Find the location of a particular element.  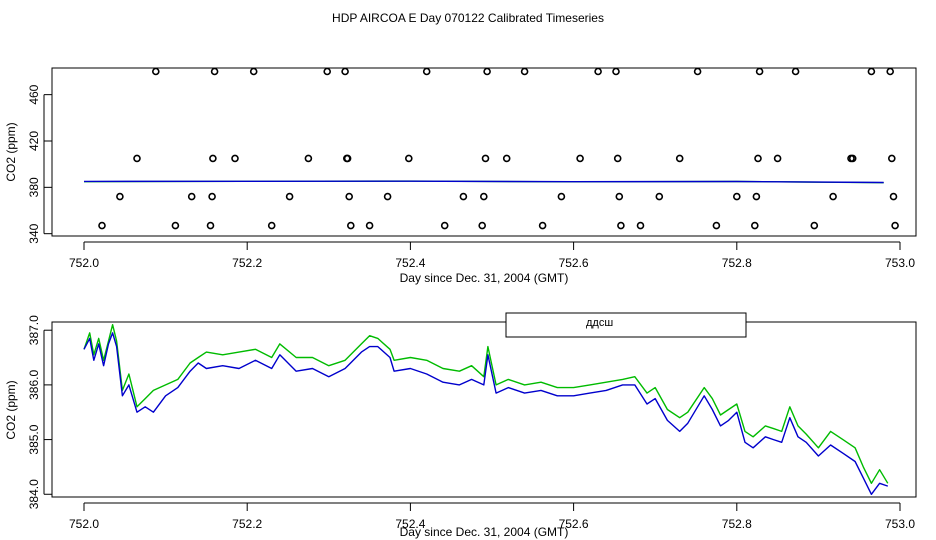

y-tick-label: 420 is located at coordinates (34, 141).